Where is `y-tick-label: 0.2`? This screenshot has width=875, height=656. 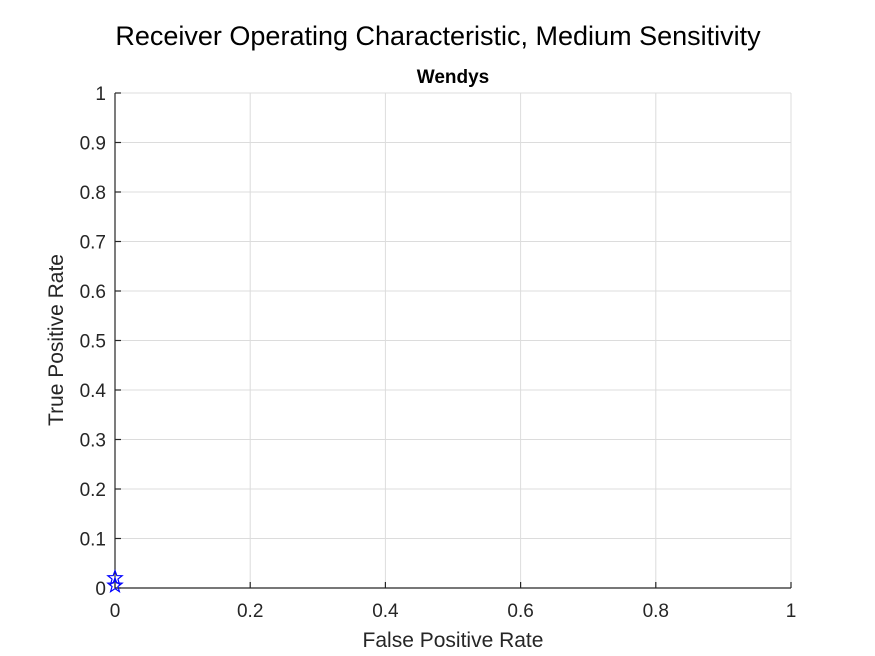
y-tick-label: 0.2 is located at coordinates (93, 490).